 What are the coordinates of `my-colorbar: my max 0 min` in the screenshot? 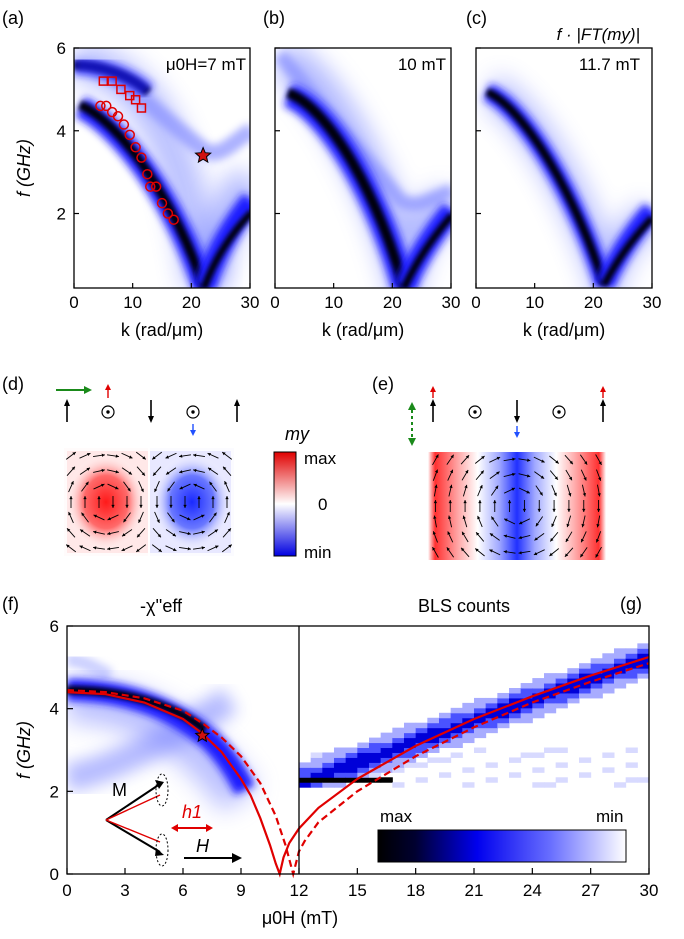 It's located at (305, 493).